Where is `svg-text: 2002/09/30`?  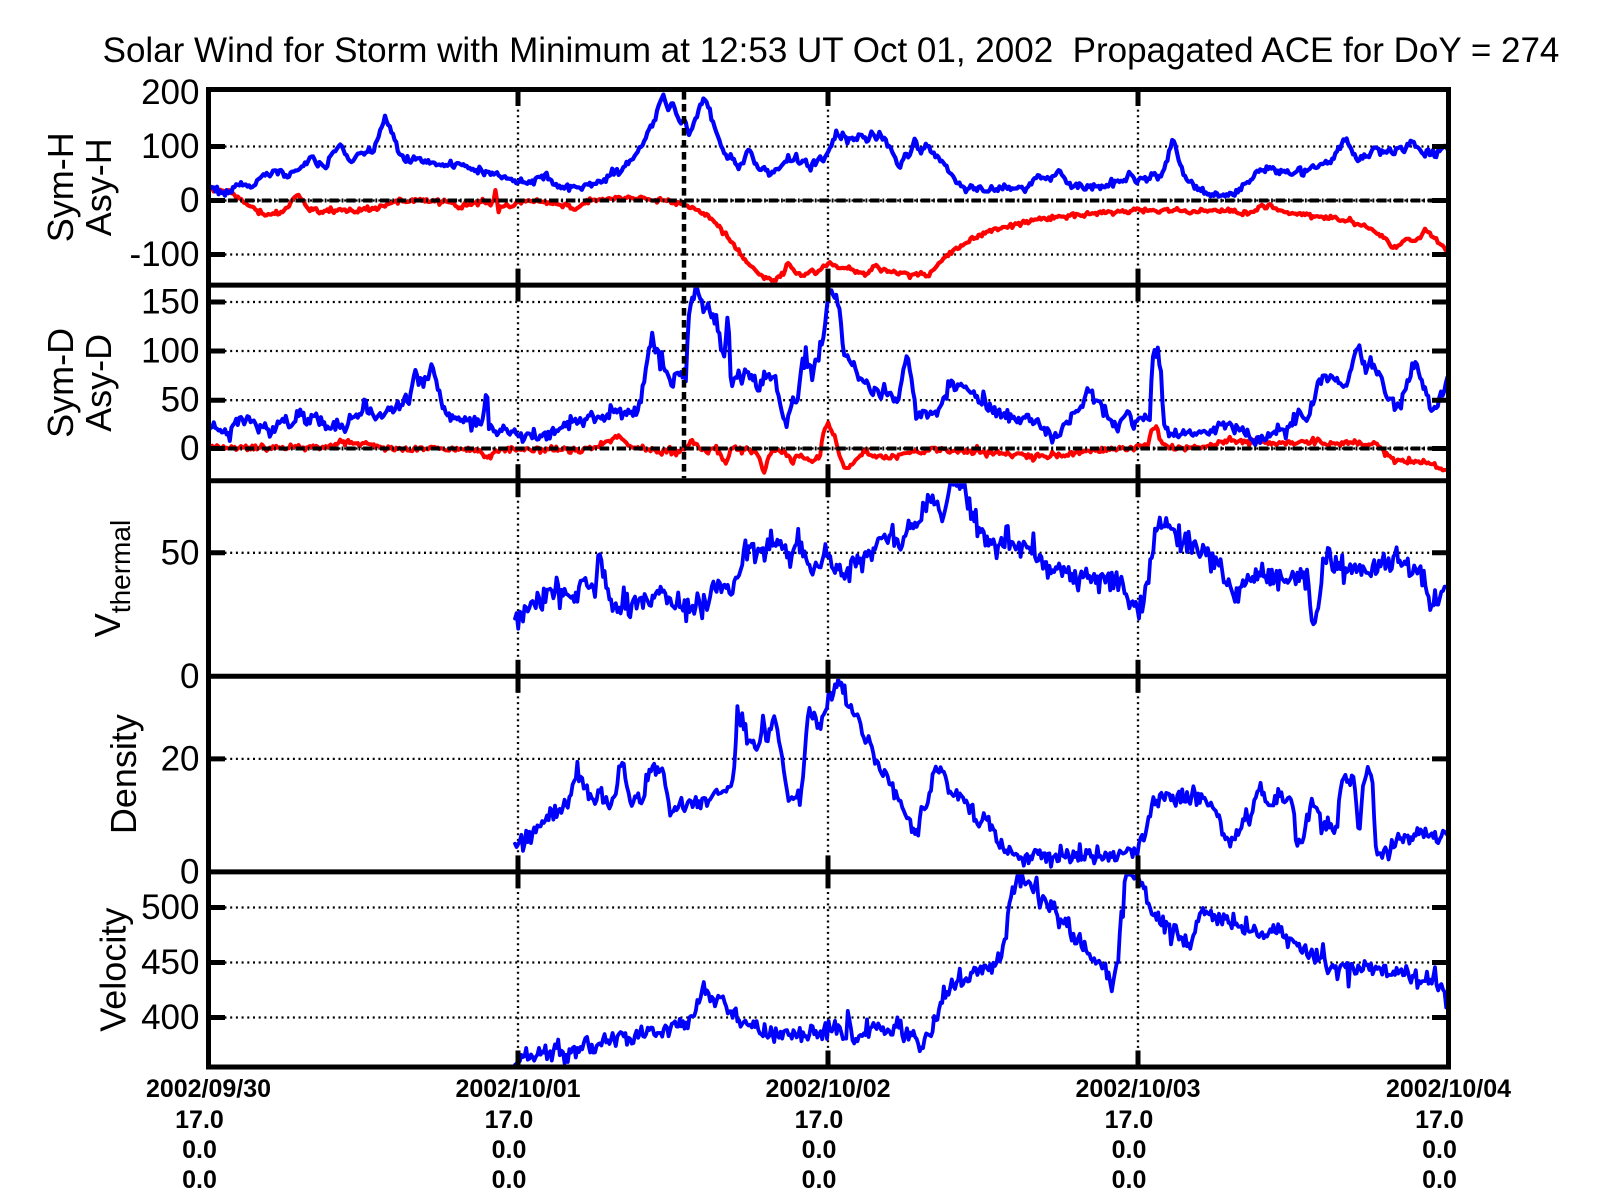 svg-text: 2002/09/30 is located at coordinates (208, 1089).